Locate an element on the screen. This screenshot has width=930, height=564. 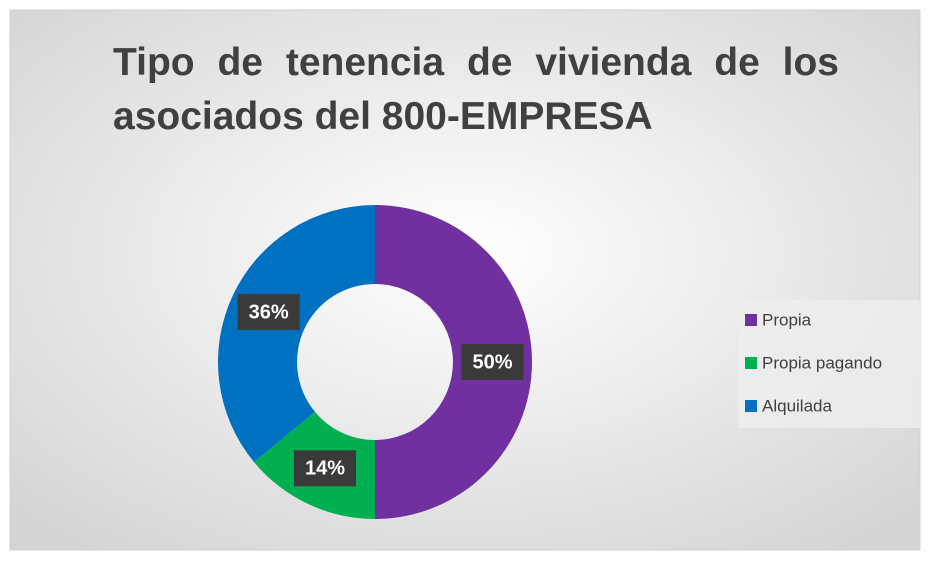
legend-box is located at coordinates (829, 364).